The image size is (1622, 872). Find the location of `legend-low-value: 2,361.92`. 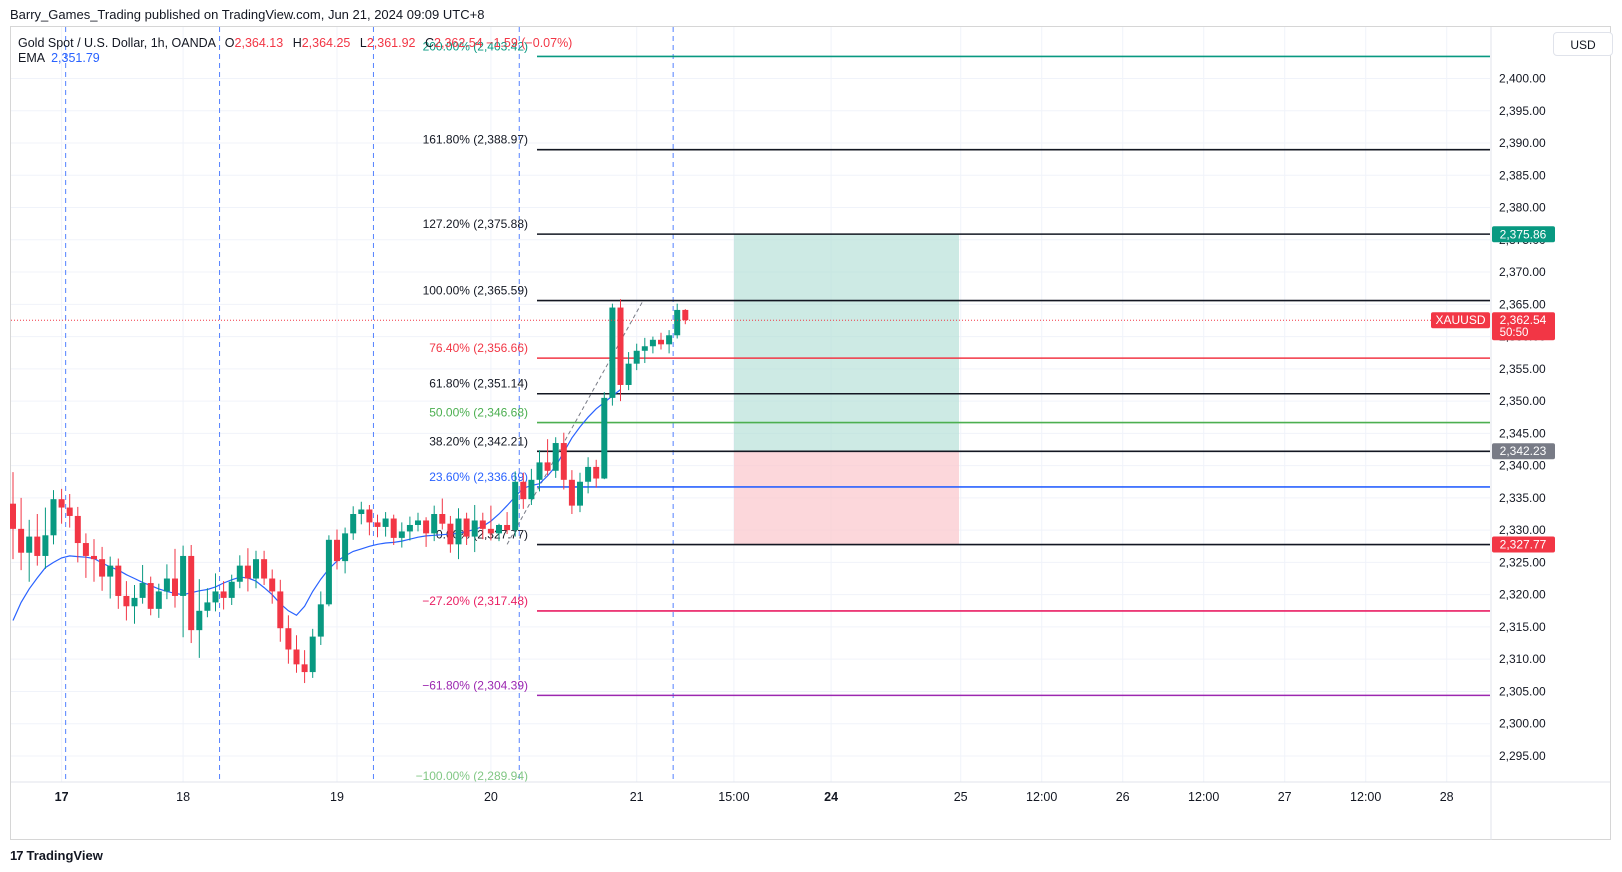

legend-low-value: 2,361.92 is located at coordinates (391, 43).